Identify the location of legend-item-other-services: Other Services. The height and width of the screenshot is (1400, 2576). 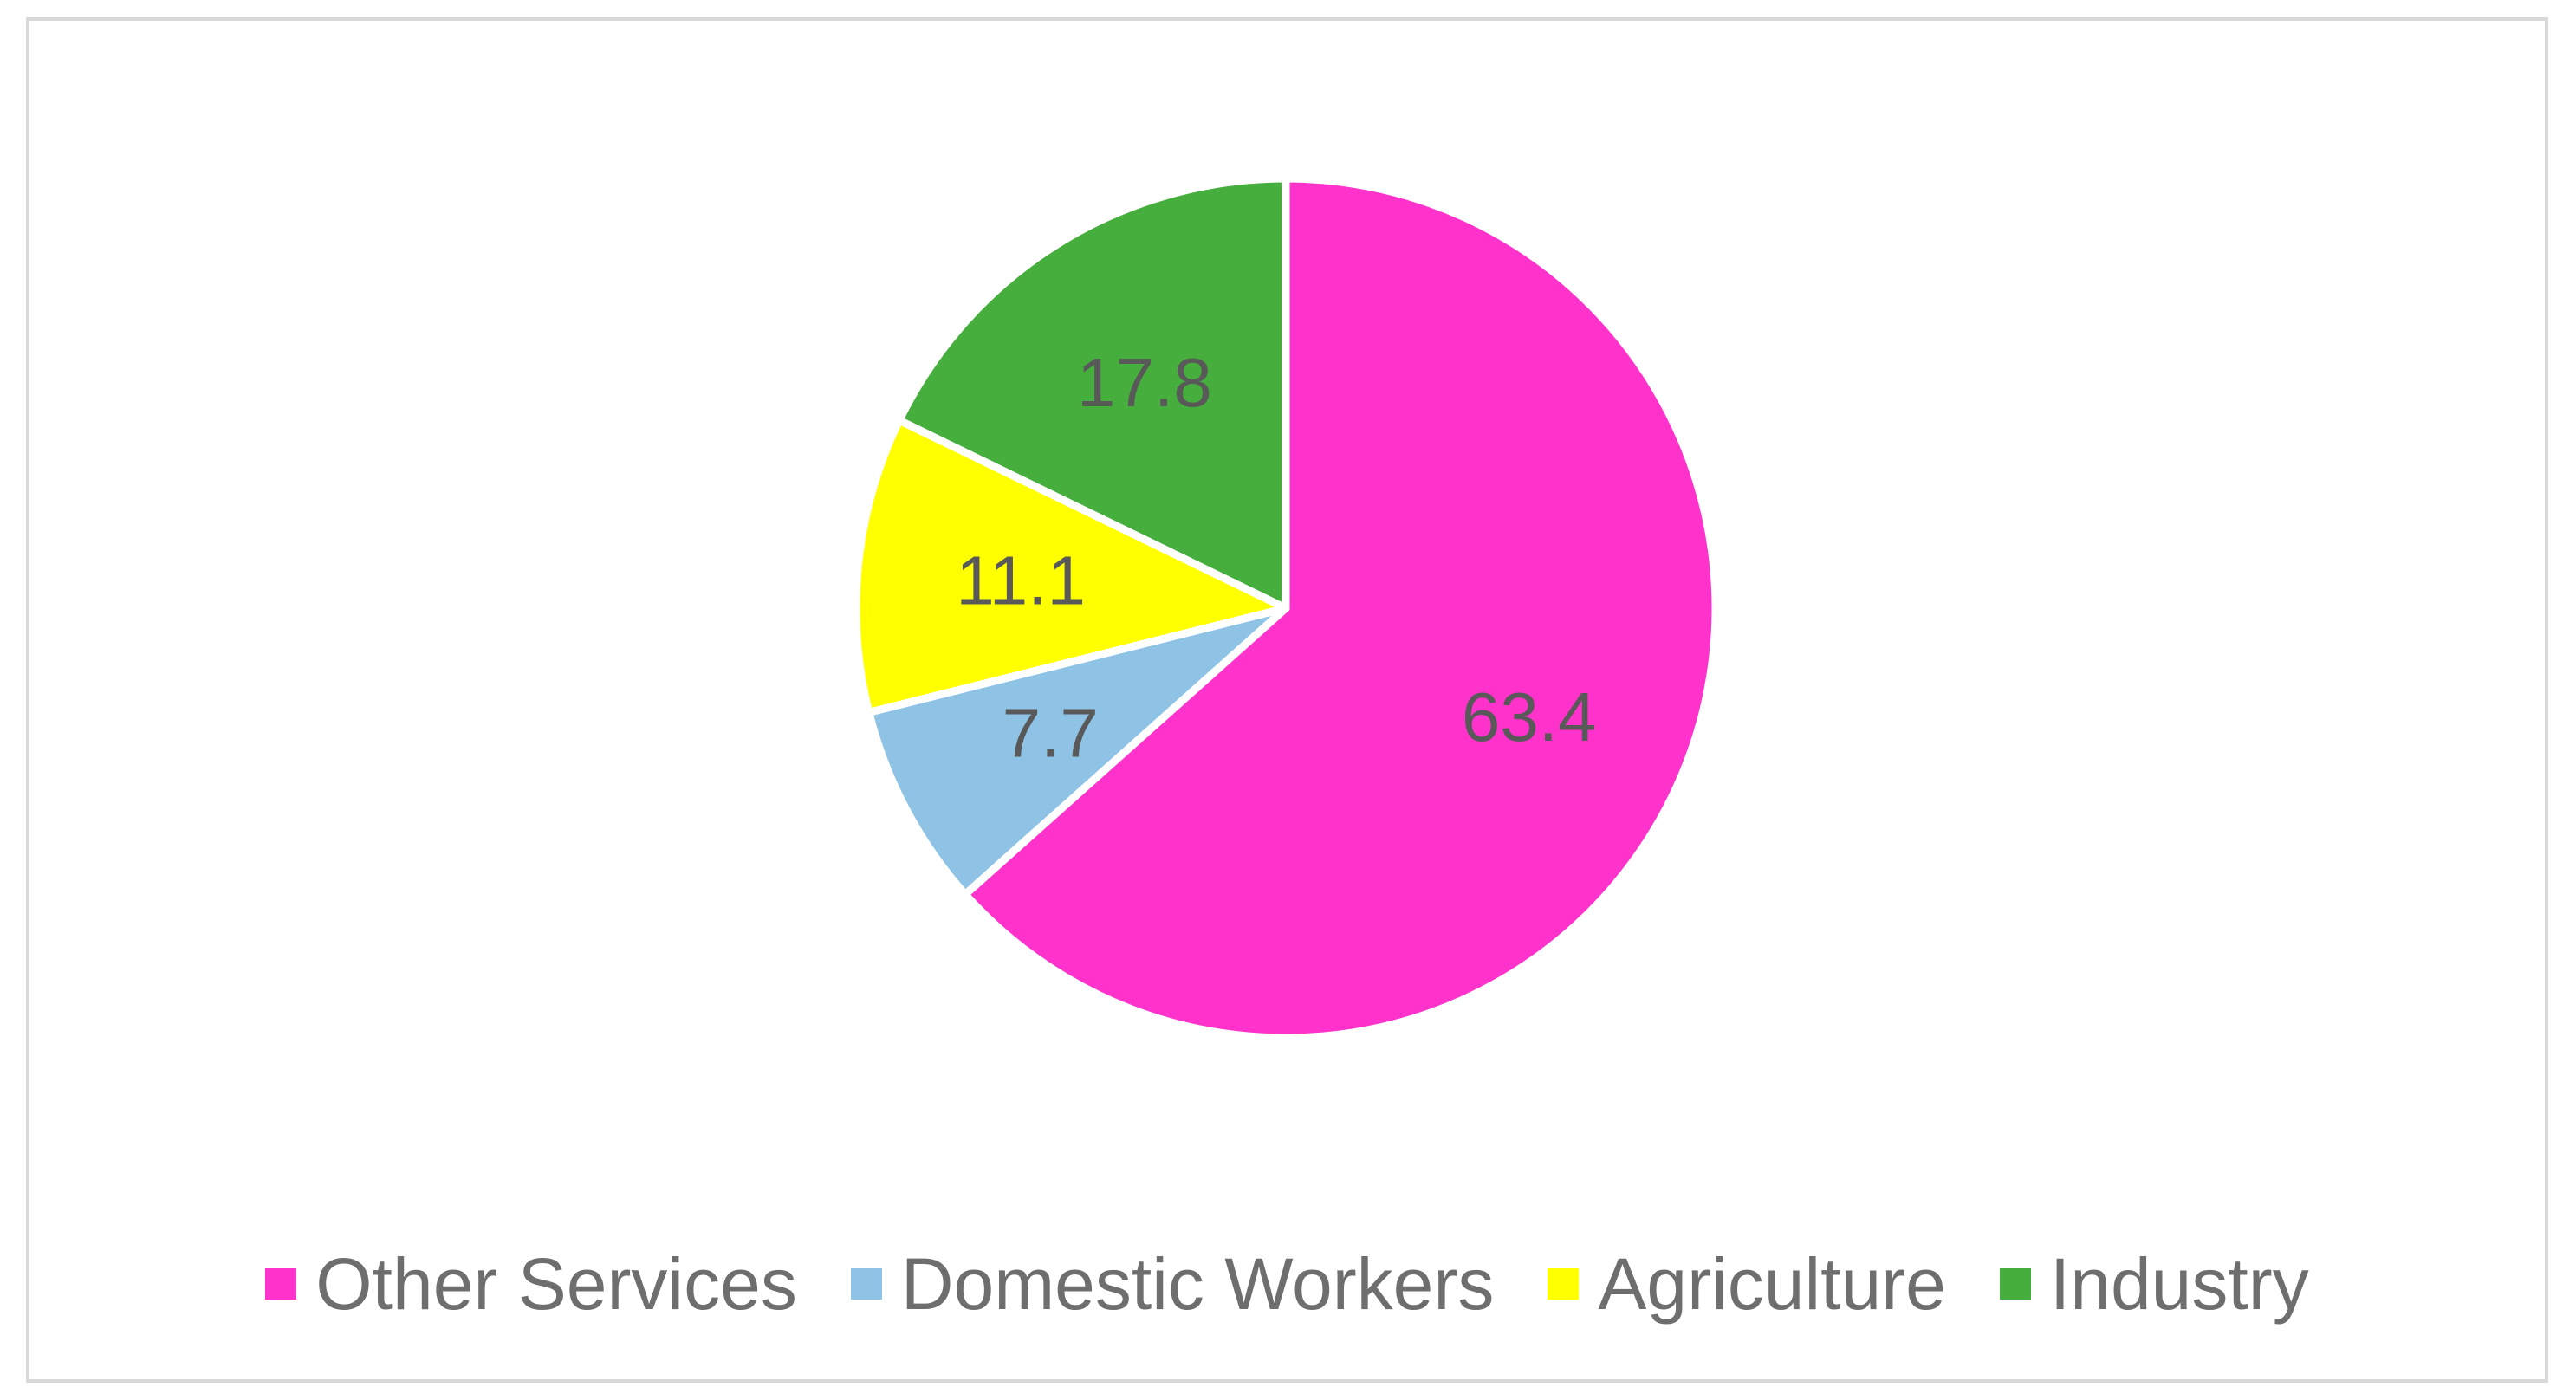
(531, 1284).